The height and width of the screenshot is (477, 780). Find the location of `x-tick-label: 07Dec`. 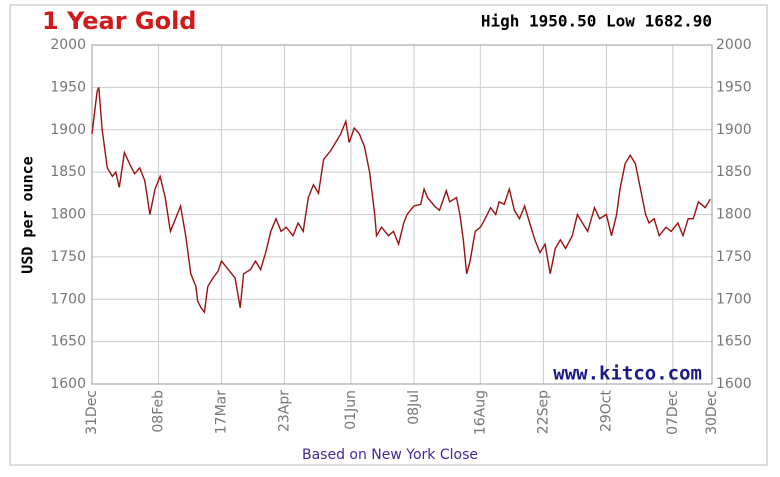

x-tick-label: 07Dec is located at coordinates (673, 412).